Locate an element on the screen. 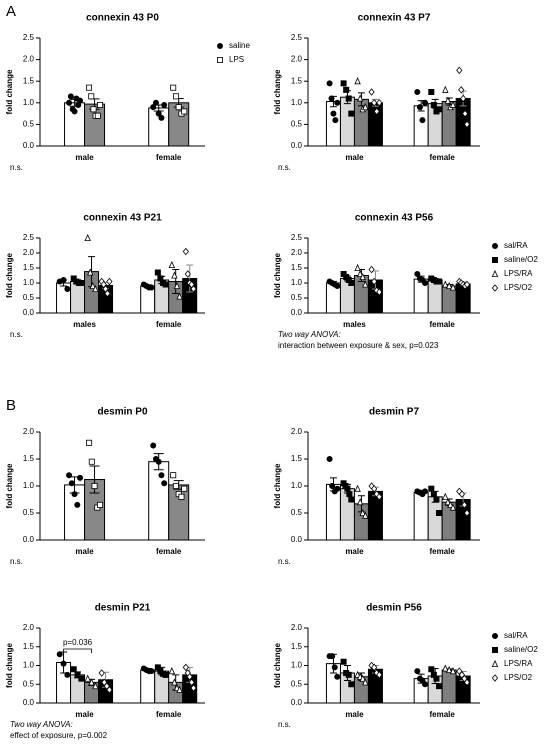 The width and height of the screenshot is (550, 749). y-tick-label: 2.5 is located at coordinates (29, 237).